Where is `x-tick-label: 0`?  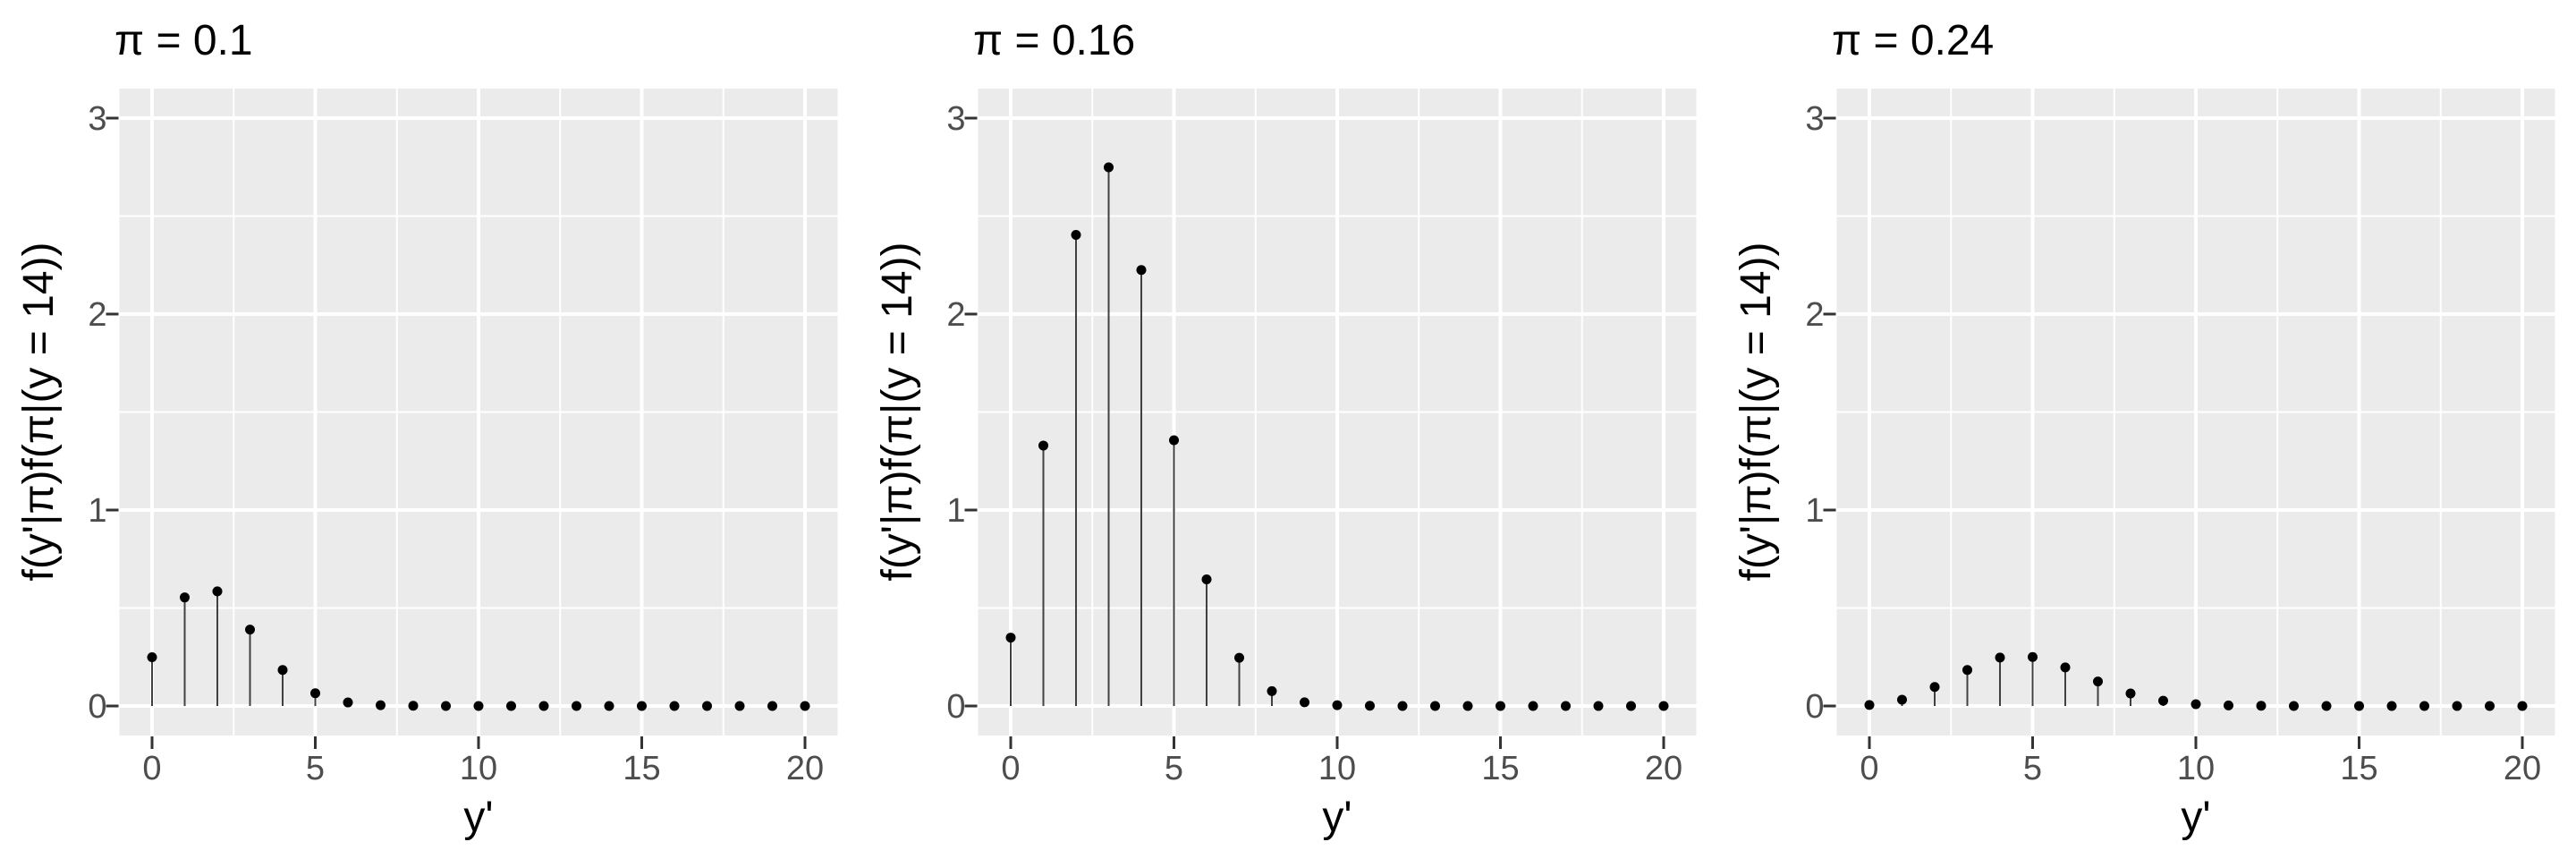 x-tick-label: 0 is located at coordinates (1010, 768).